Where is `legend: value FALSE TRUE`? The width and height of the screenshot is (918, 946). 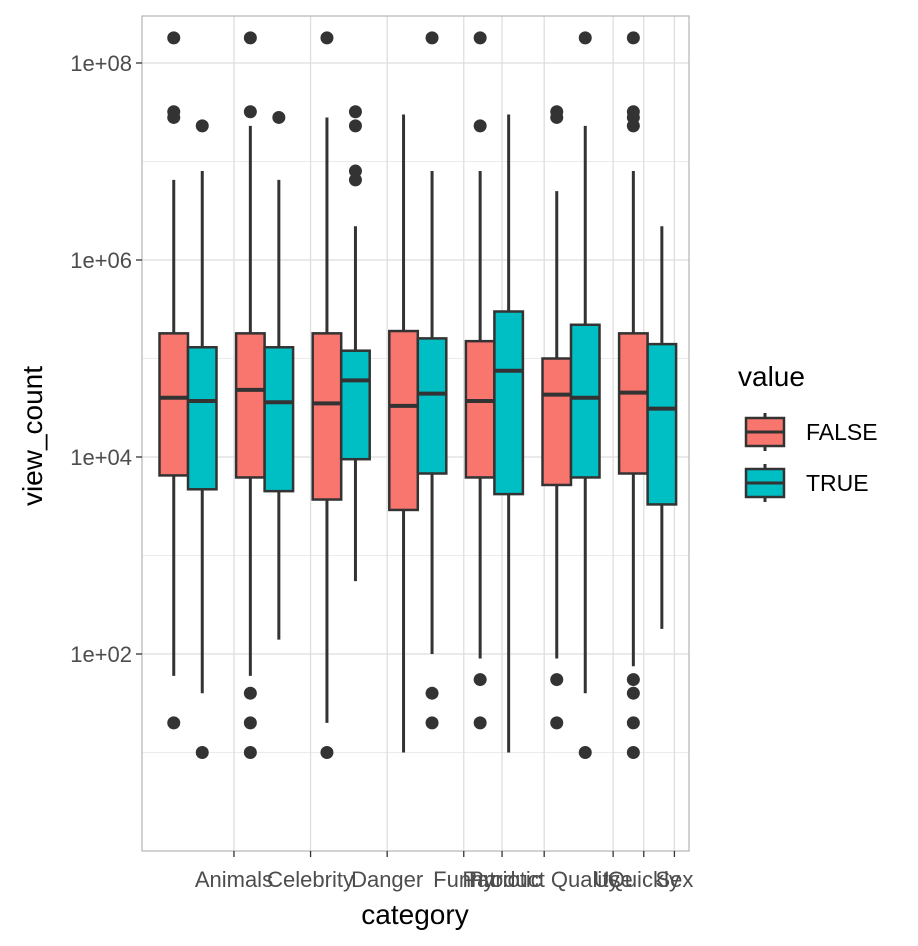
legend: value FALSE TRUE is located at coordinates (808, 431).